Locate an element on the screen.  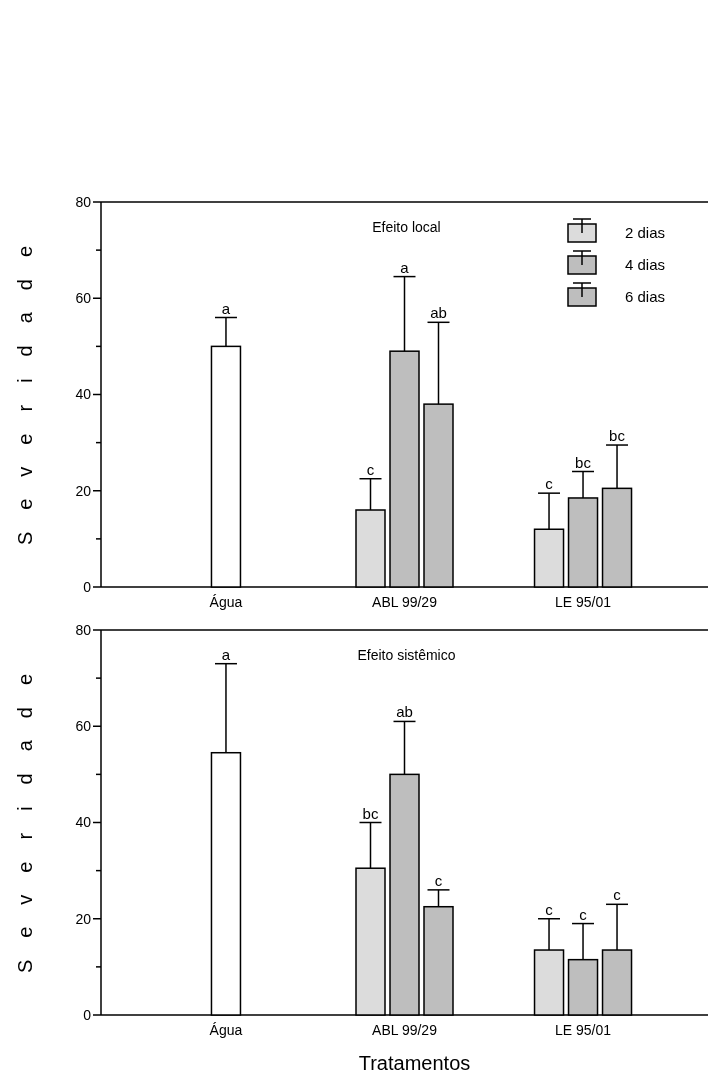
legend-label: 2 dias is located at coordinates (645, 233).